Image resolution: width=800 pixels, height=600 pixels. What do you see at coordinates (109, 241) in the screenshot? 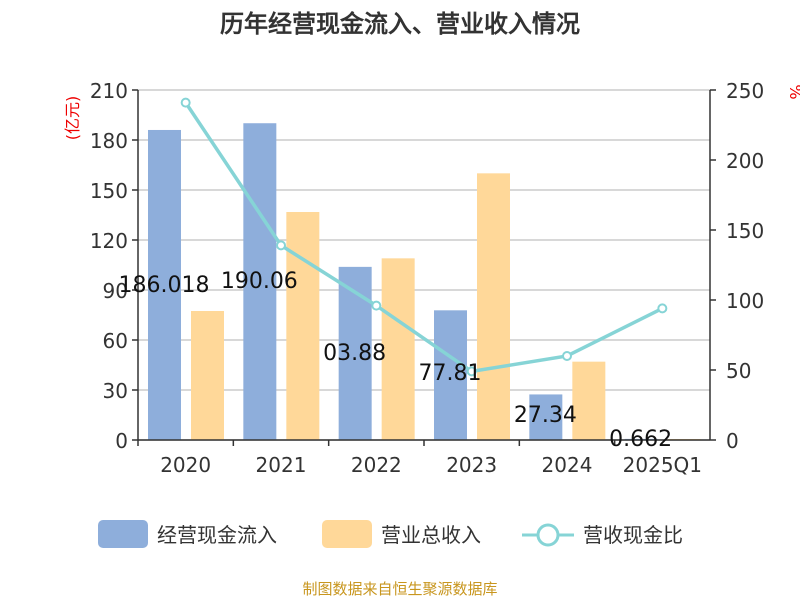
I see `left-tick-label: 120` at bounding box center [109, 241].